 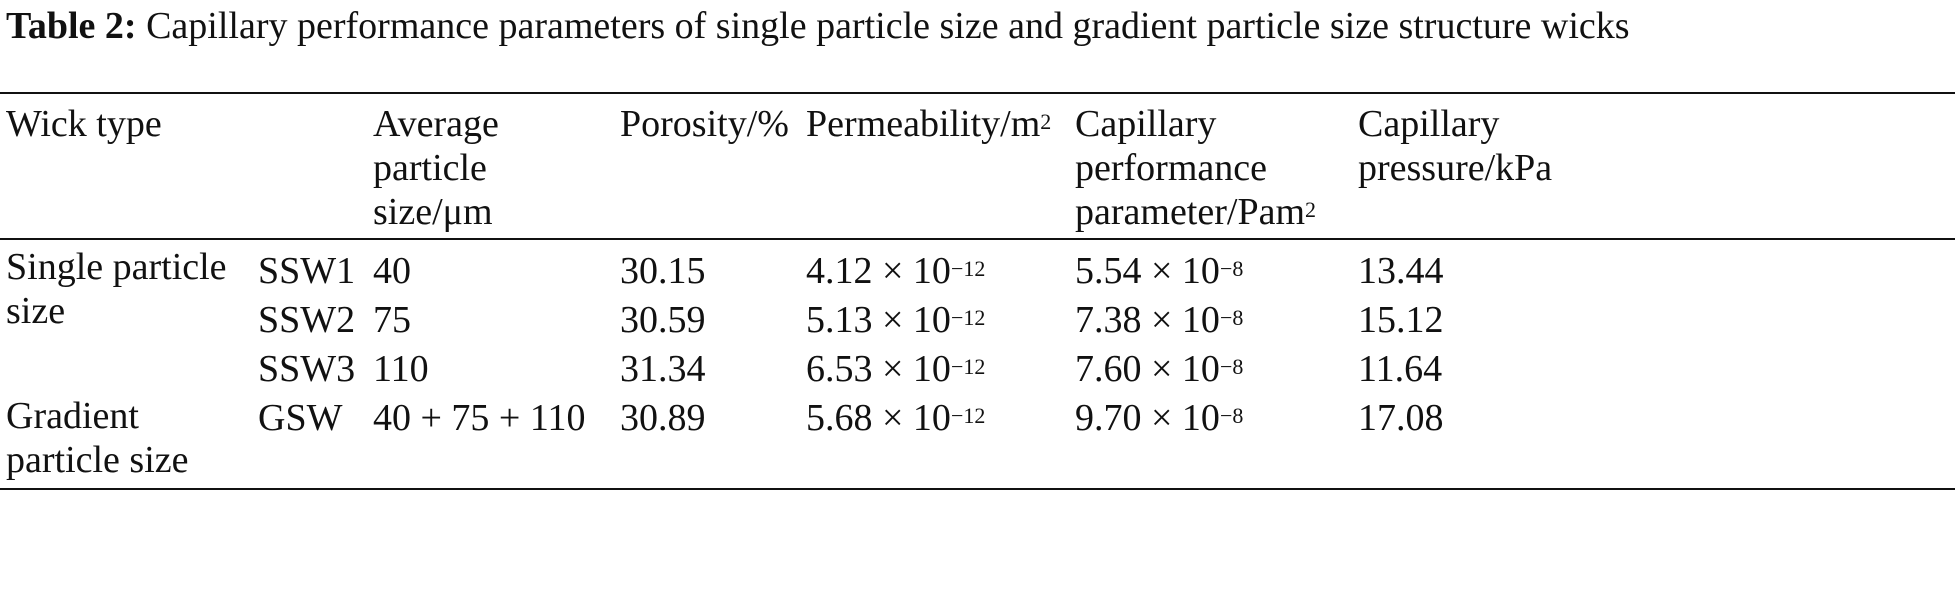 I want to click on row4-cap-perf: 9.70 × 10⁻⁸, so click(x=1159, y=418).